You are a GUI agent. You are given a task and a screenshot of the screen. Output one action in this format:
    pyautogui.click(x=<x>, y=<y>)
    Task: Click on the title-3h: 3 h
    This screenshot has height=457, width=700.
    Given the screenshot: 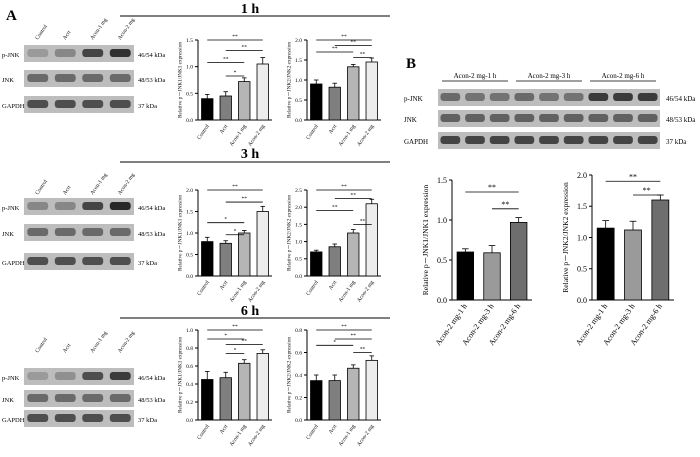 What is the action you would take?
    pyautogui.click(x=250, y=154)
    